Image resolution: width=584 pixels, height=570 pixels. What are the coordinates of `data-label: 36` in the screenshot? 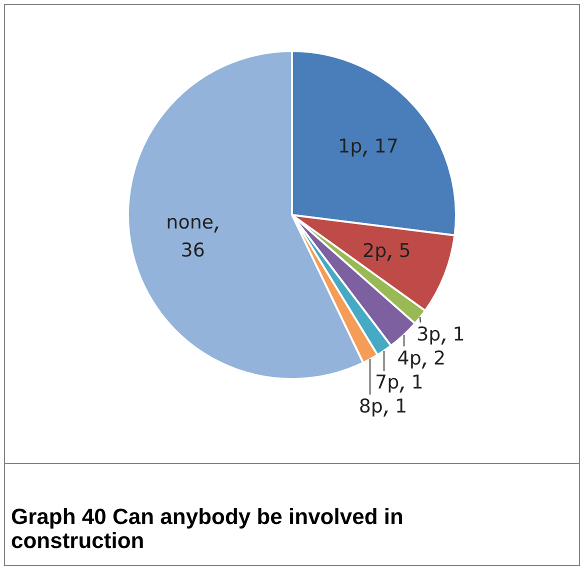 It's located at (192, 251).